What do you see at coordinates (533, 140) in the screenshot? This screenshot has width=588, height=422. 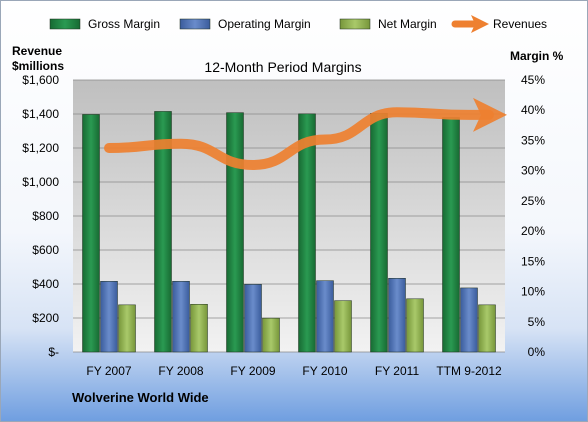 I see `right-tick-label: 35%` at bounding box center [533, 140].